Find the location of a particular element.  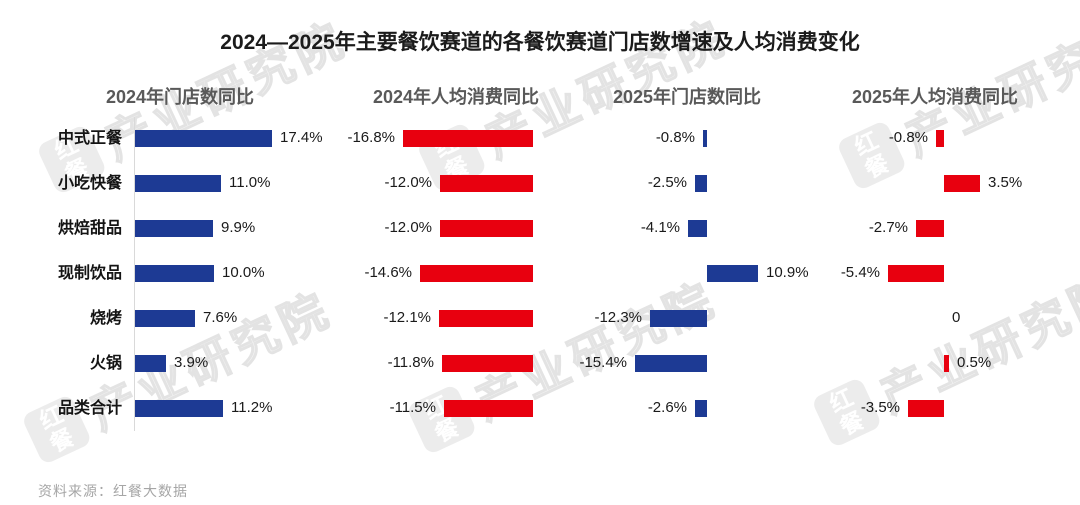

category-label: 品类合计 is located at coordinates (89, 408).